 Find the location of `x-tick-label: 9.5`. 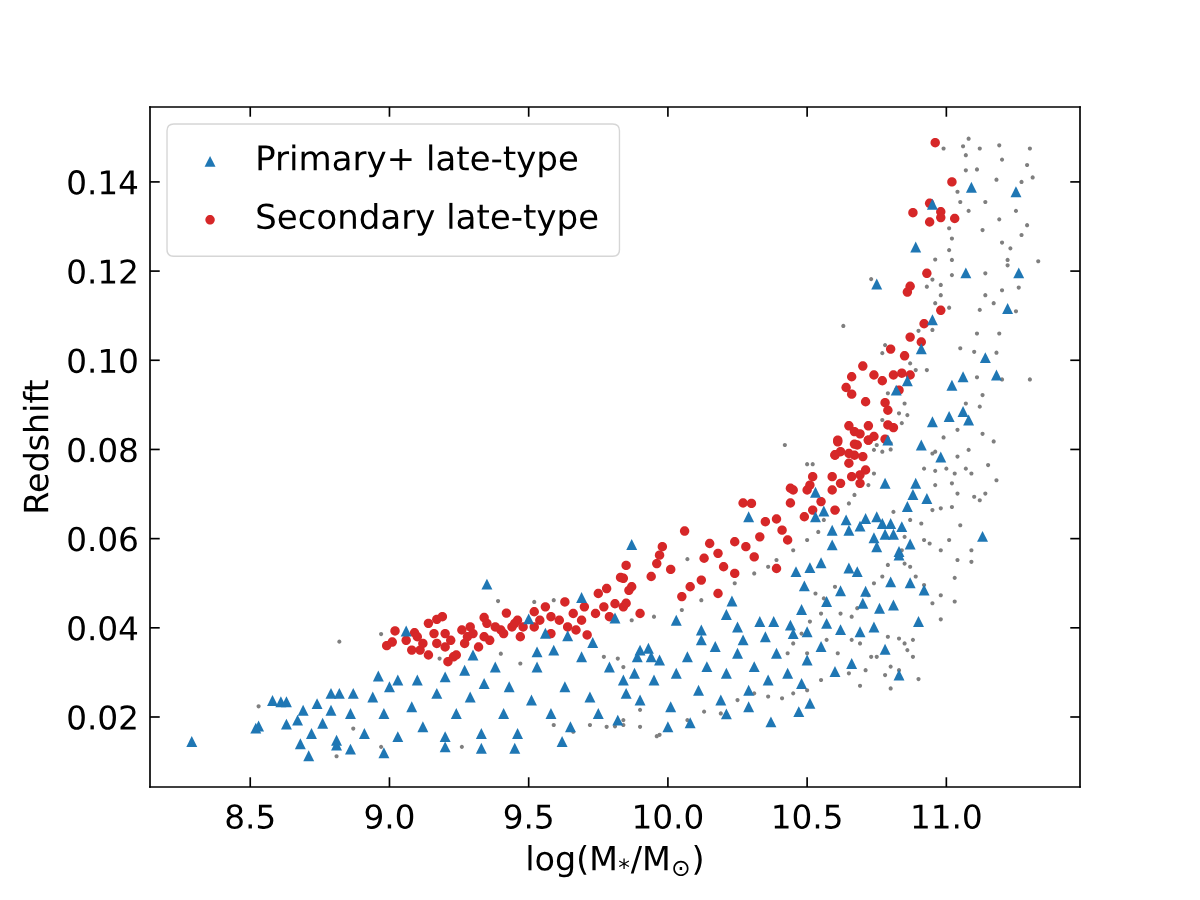

x-tick-label: 9.5 is located at coordinates (528, 816).